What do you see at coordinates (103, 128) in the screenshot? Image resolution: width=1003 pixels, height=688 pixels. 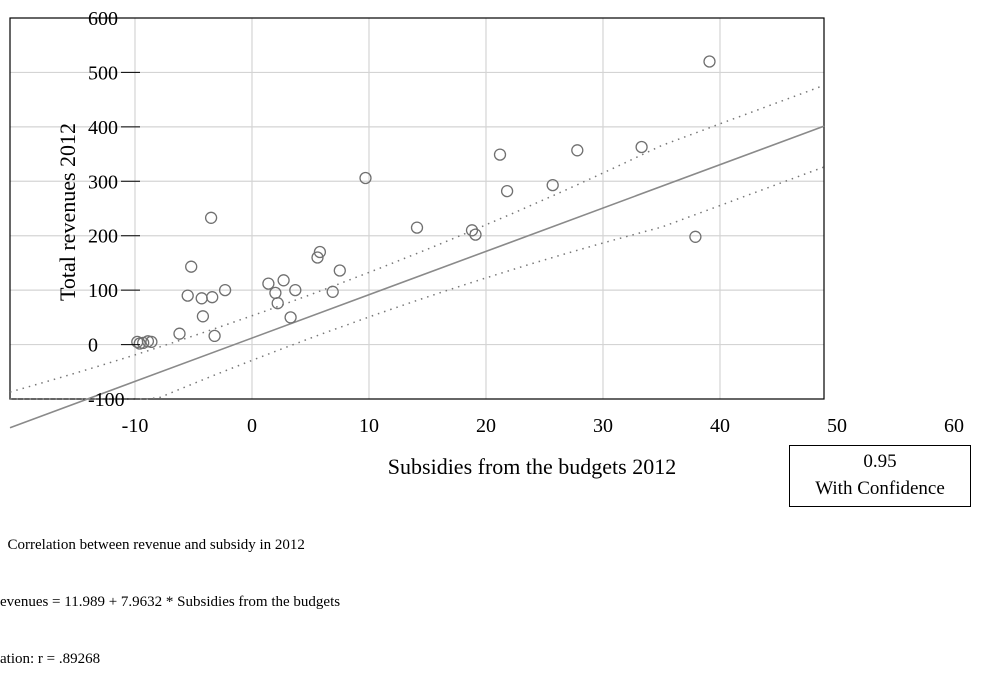 I see `y-tick-label: 400` at bounding box center [103, 128].